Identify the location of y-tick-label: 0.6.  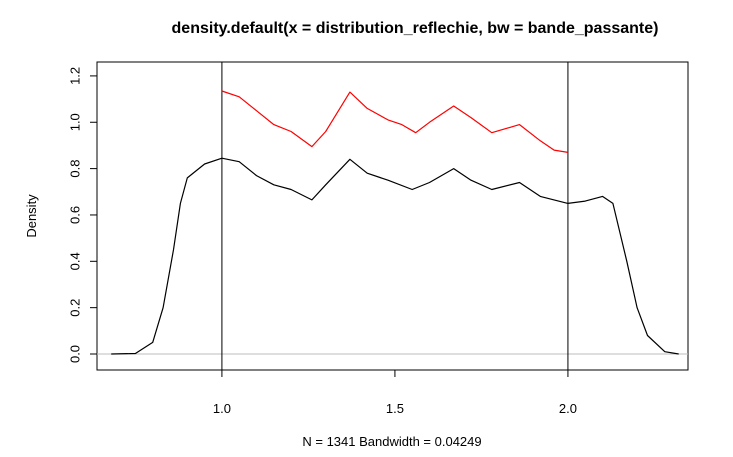
(74, 215).